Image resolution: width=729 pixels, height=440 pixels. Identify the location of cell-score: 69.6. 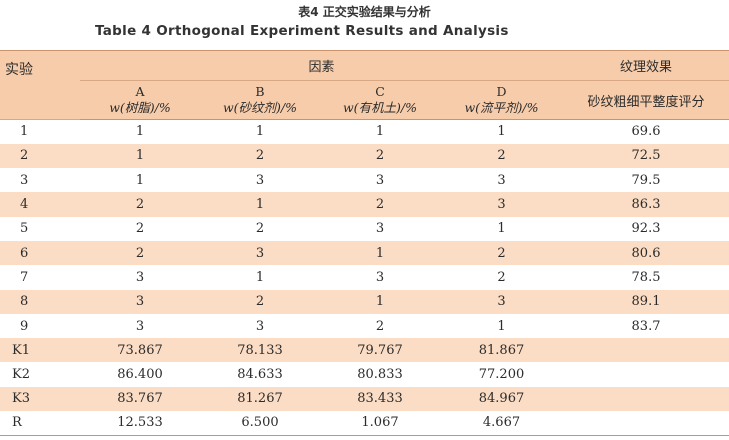
(646, 131).